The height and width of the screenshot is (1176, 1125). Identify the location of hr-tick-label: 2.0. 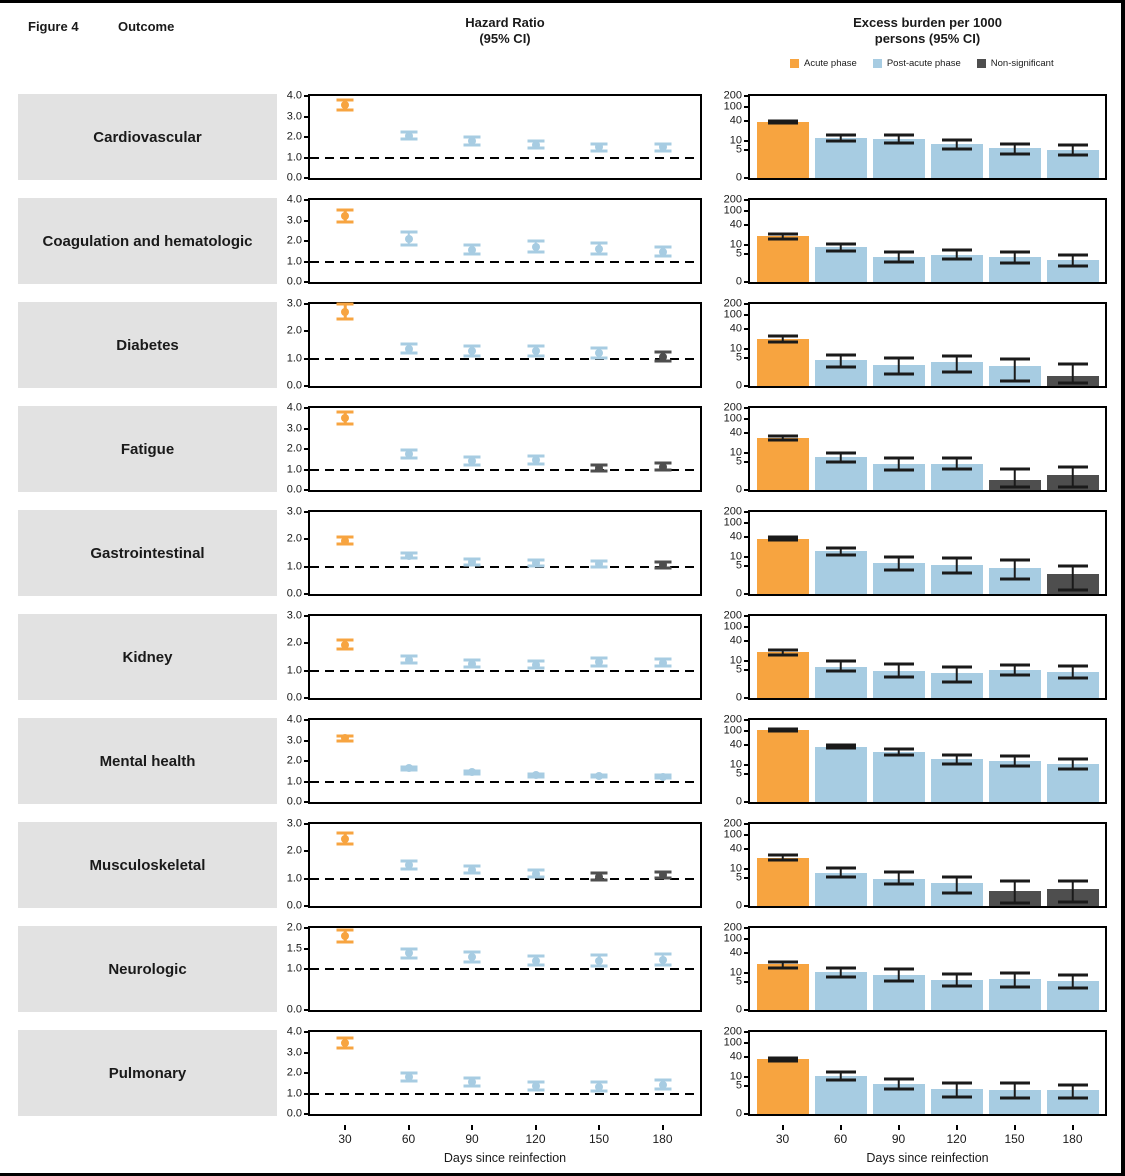
(294, 1072).